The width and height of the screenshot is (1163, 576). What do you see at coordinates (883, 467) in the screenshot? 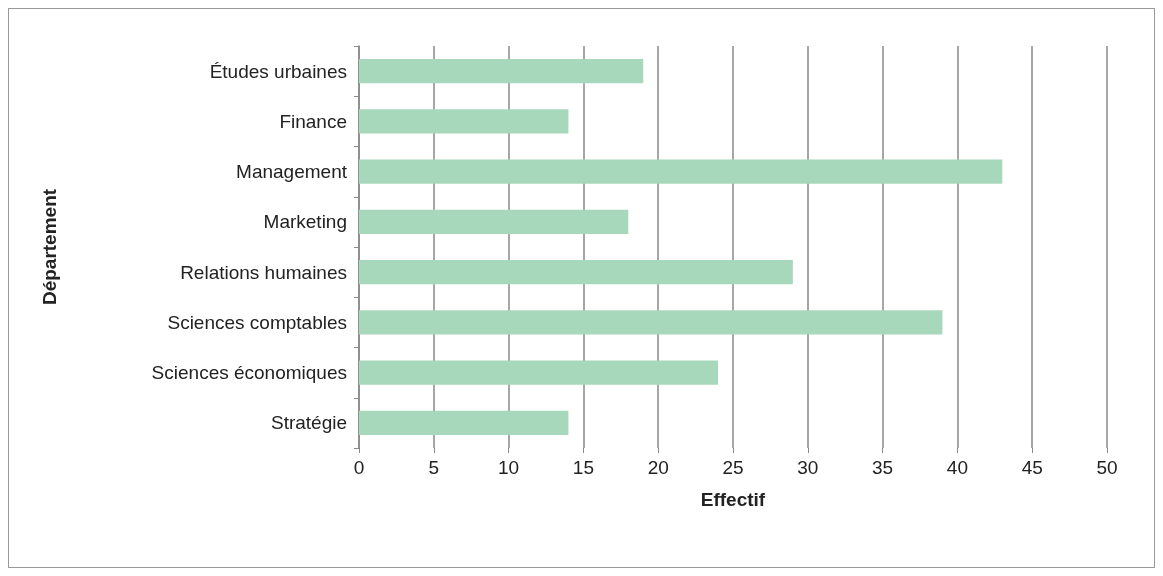
I see `x-tick-label: 35` at bounding box center [883, 467].